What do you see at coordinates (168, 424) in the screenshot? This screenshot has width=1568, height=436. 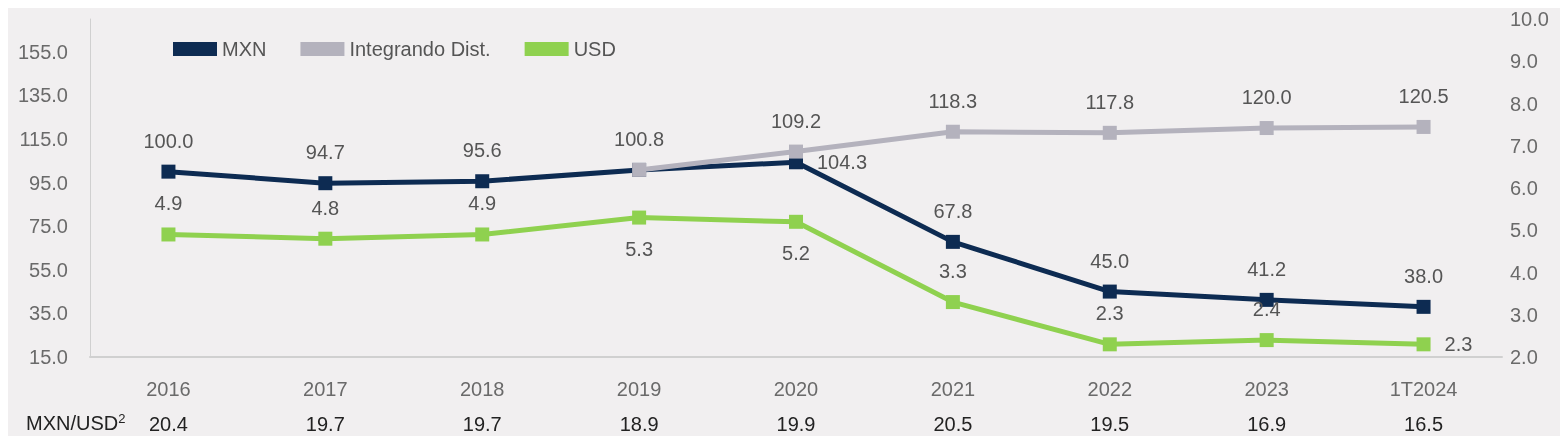 I see `text: 20.4` at bounding box center [168, 424].